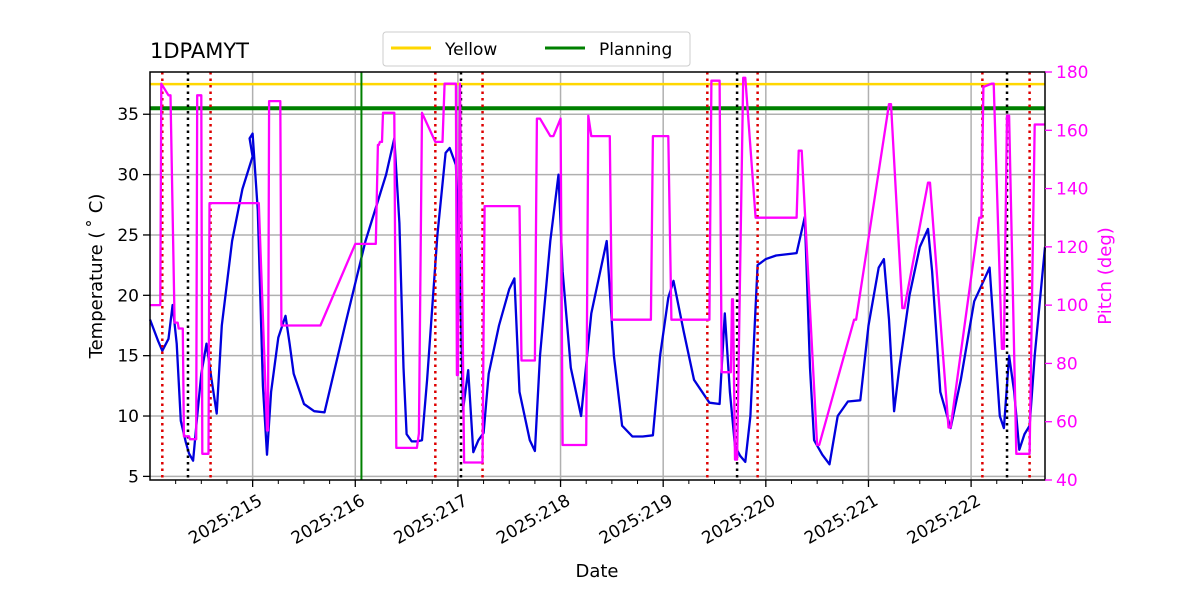 Image resolution: width=1200 pixels, height=600 pixels. I want to click on y2-tick-label-0: 40, so click(1067, 481).